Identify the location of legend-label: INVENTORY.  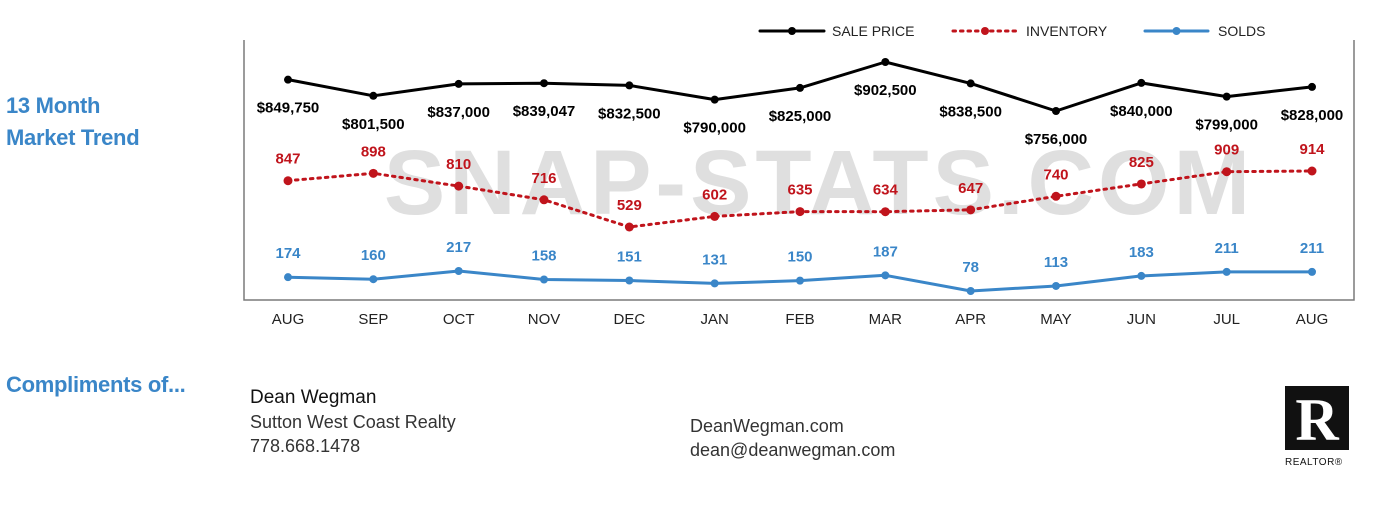
(1067, 31).